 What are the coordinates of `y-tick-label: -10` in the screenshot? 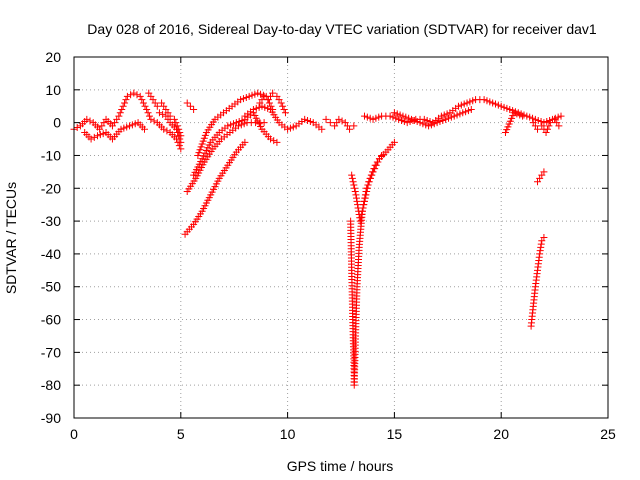 It's located at (51, 155).